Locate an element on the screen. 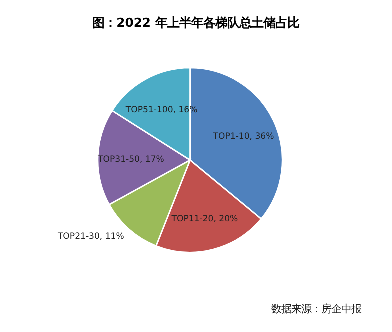  chart-title: 图：2022 年上半年各梯队总土储占比 is located at coordinates (196, 23).